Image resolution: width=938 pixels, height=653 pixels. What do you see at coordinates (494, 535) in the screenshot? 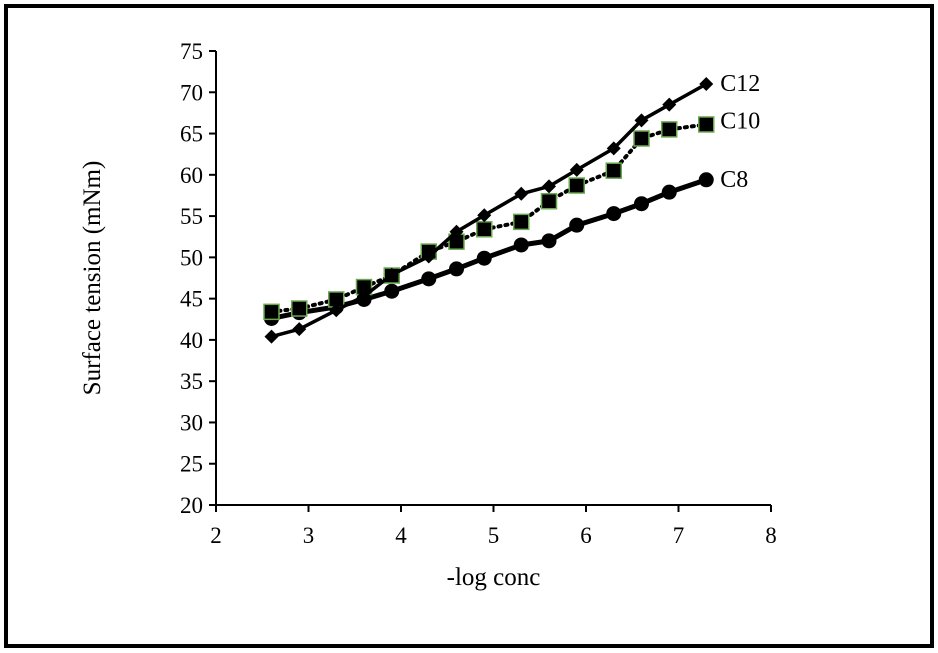
I see `x-tick-label: 5` at bounding box center [494, 535].